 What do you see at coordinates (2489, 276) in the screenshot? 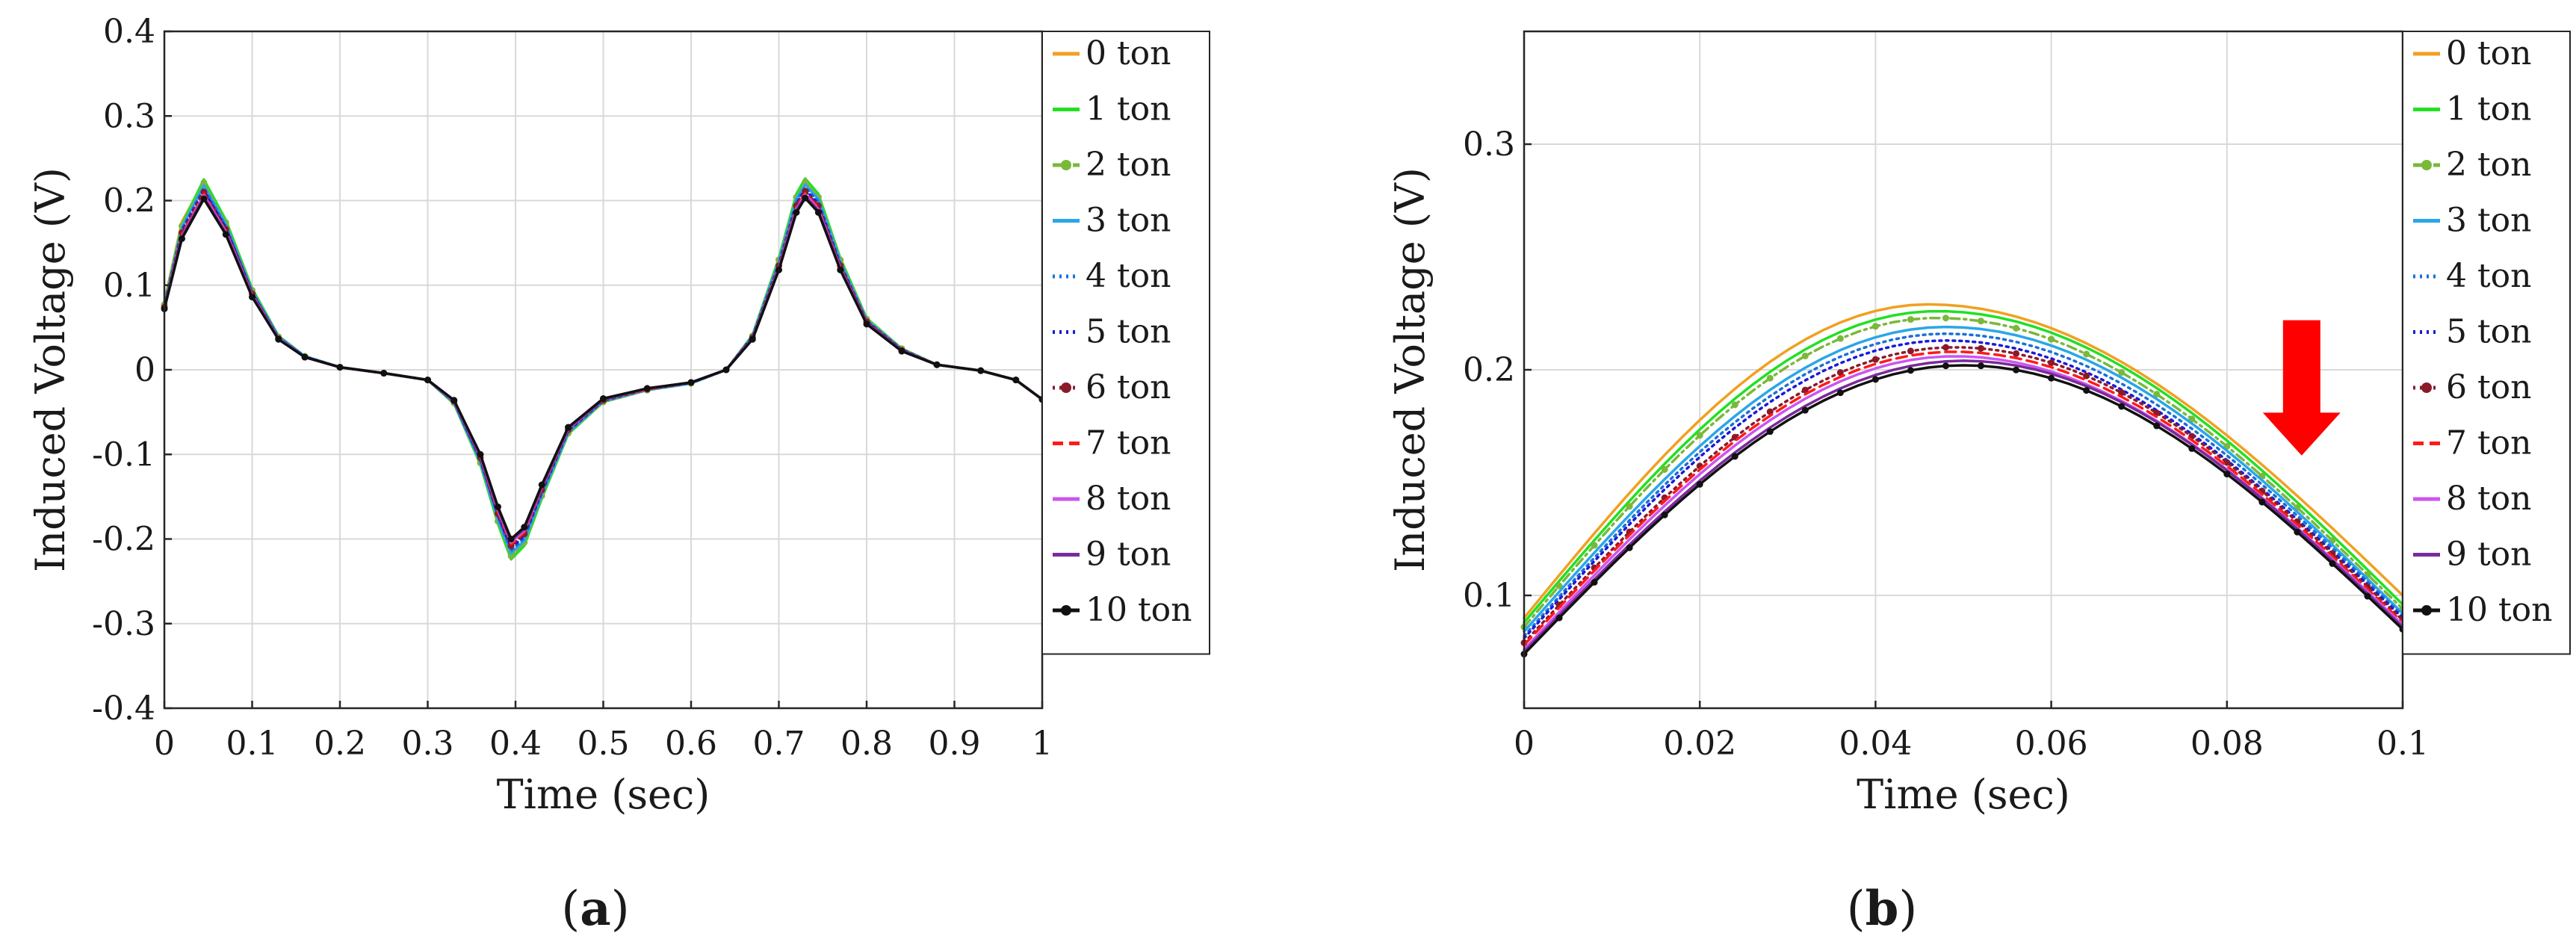
I see `panel-b-legend-label-4: 4 ton` at bounding box center [2489, 276].